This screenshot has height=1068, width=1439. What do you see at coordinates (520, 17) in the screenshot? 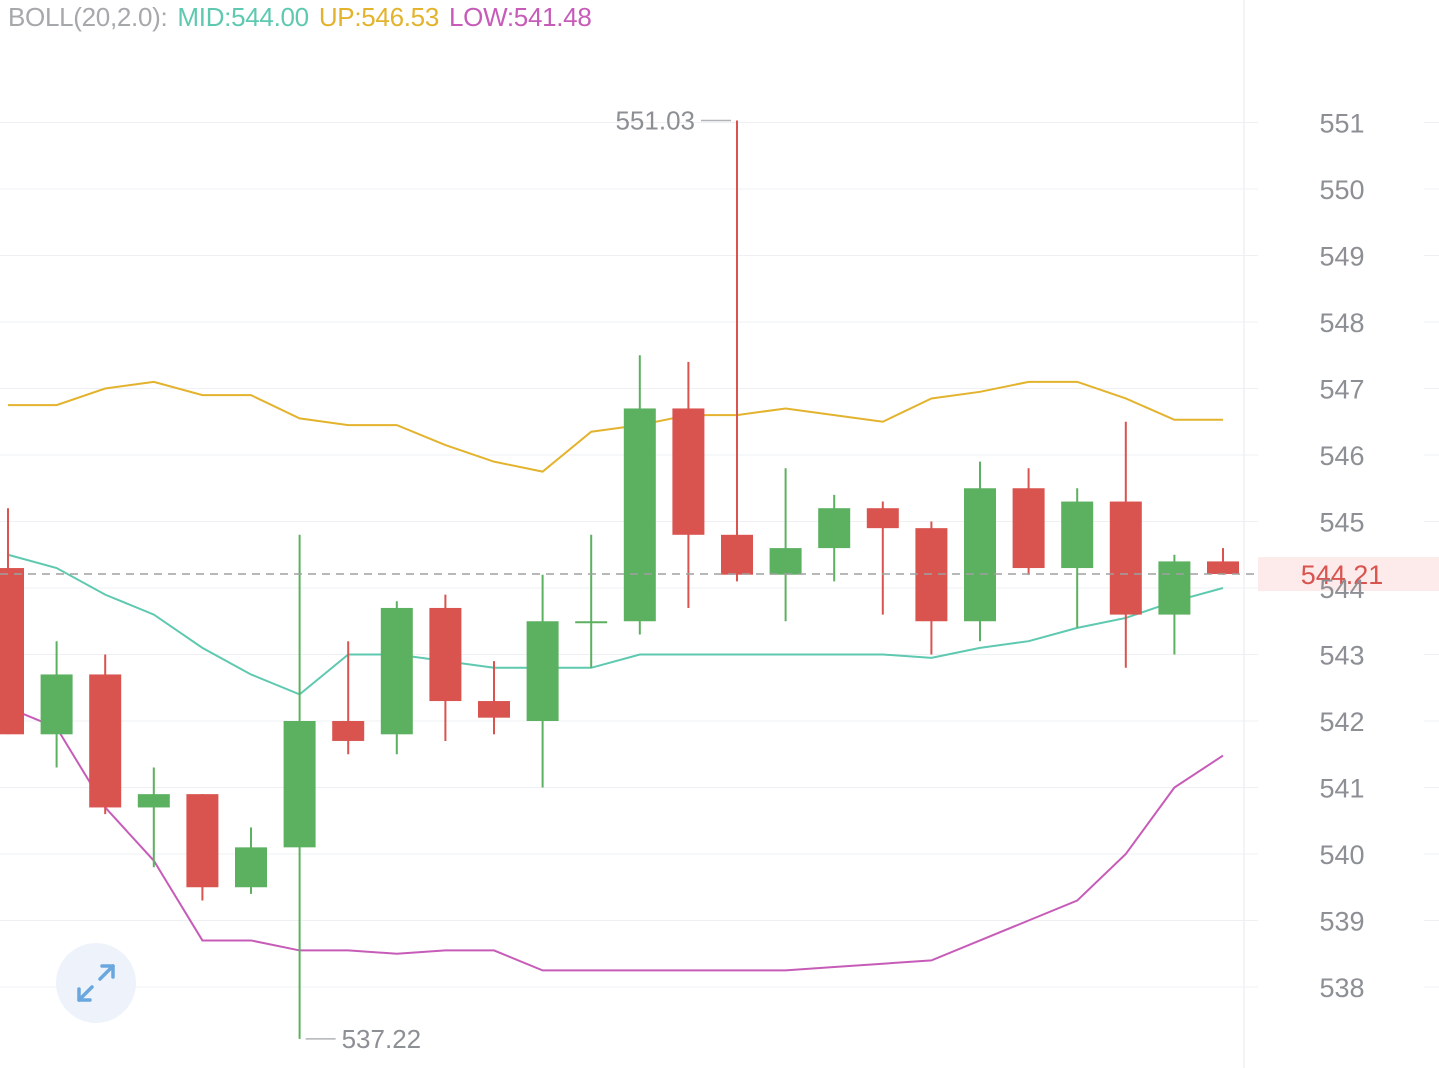
I see `boll-low-label: LOW:541.48` at bounding box center [520, 17].